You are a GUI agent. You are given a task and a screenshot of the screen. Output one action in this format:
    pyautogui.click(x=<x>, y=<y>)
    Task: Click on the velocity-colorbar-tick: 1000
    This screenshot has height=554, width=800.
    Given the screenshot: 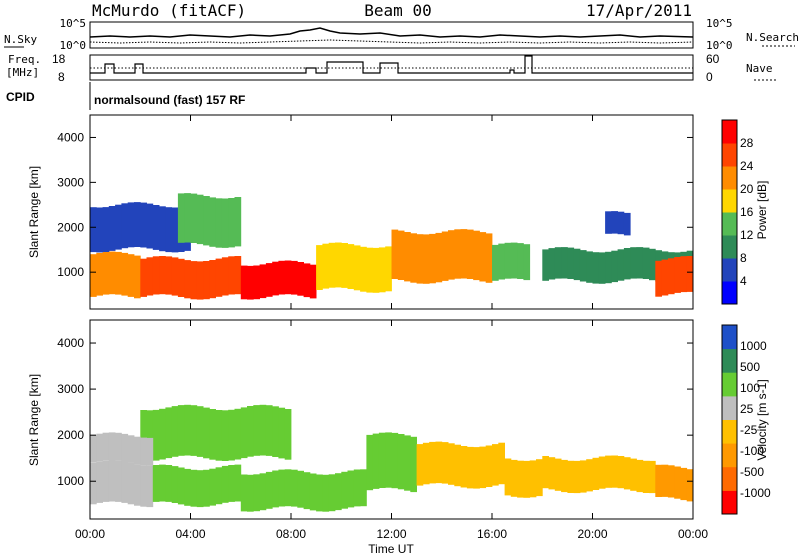 What is the action you would take?
    pyautogui.click(x=753, y=346)
    